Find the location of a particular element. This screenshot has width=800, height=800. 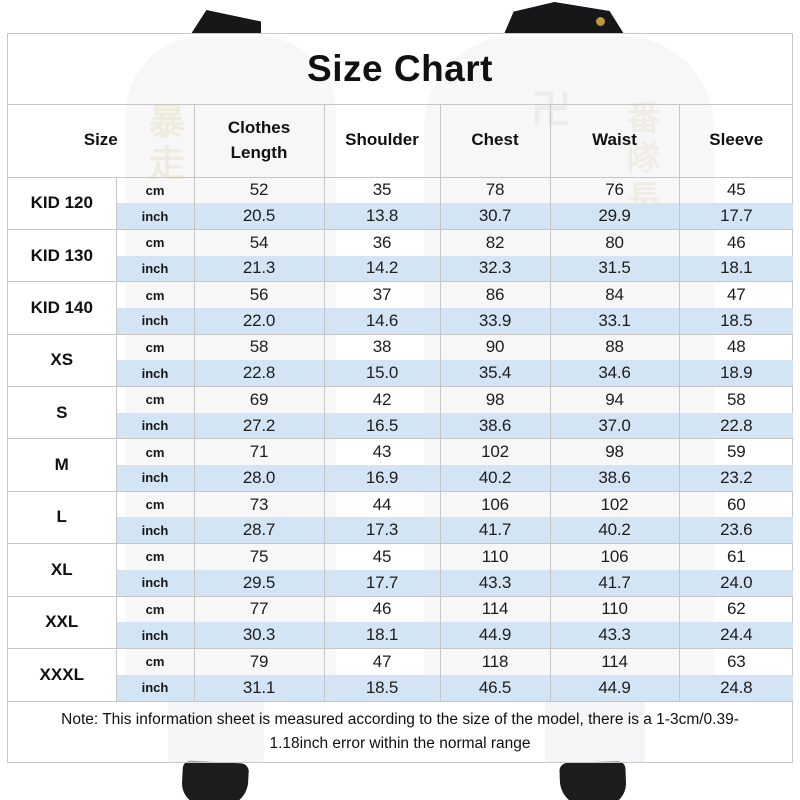

measurement-value-inch: 18.9 is located at coordinates (735, 373).